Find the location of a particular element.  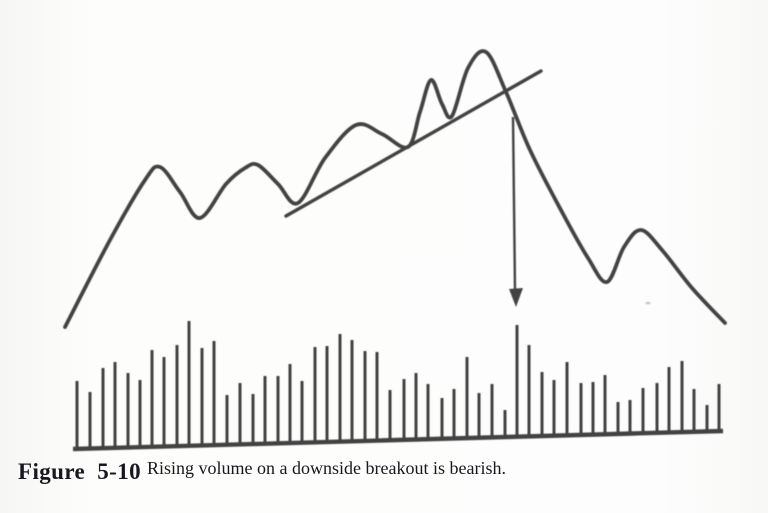

breakout-arrow-head-icon is located at coordinates (516, 297).